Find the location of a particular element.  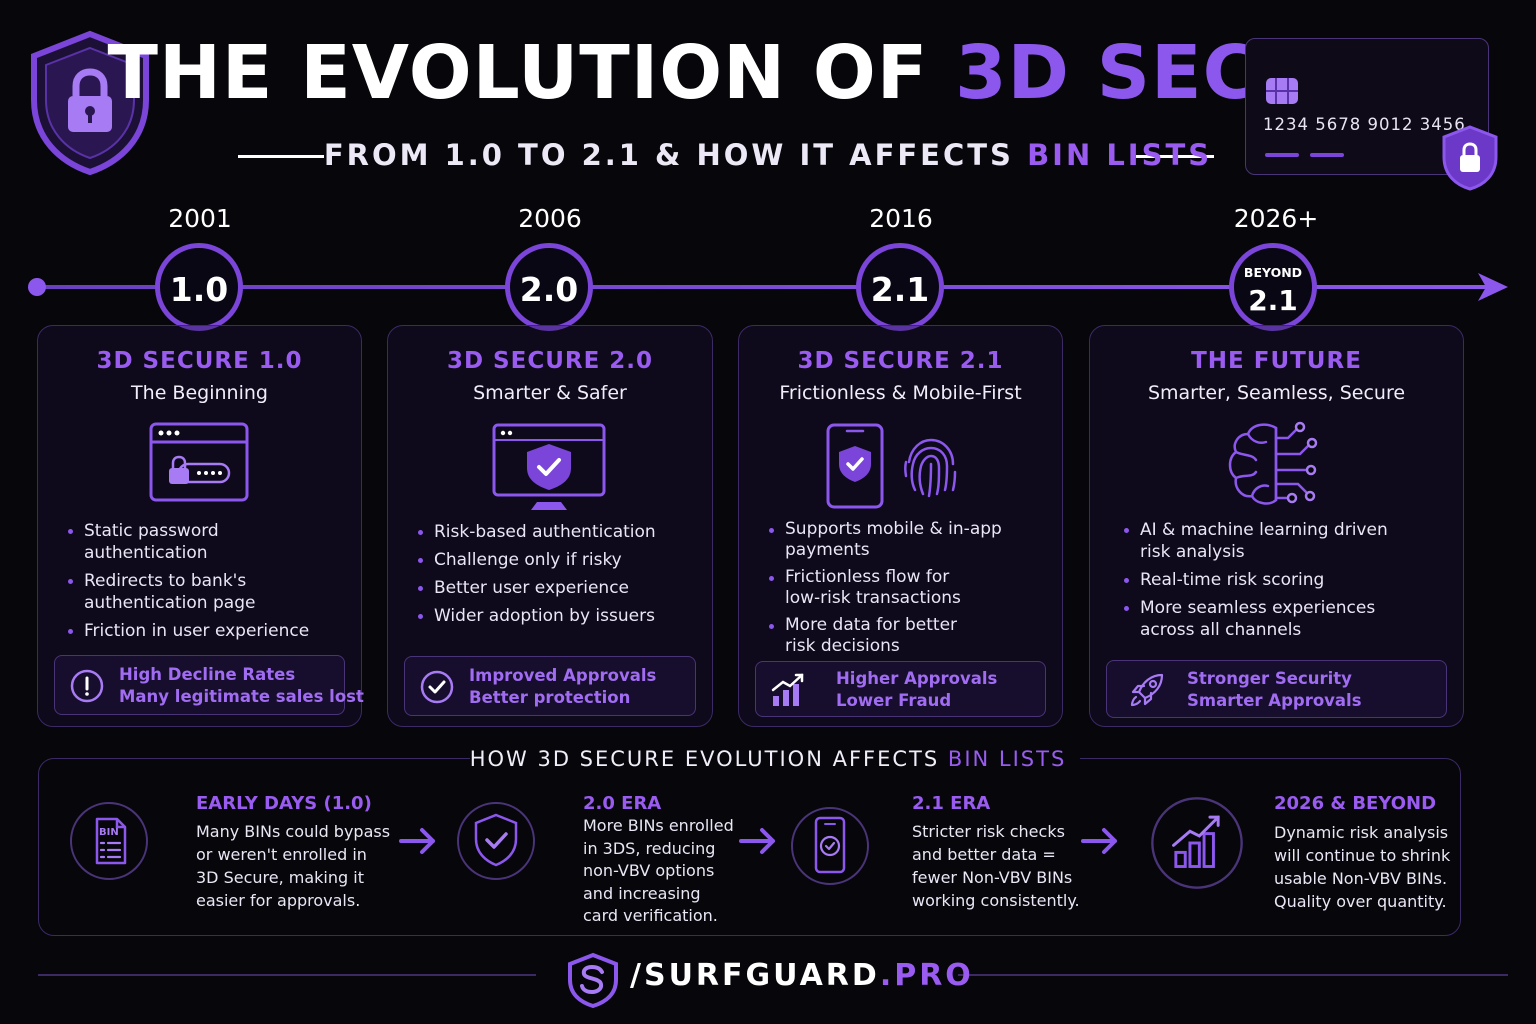

bullet-line: Frictionless flow for is located at coordinates (867, 577).